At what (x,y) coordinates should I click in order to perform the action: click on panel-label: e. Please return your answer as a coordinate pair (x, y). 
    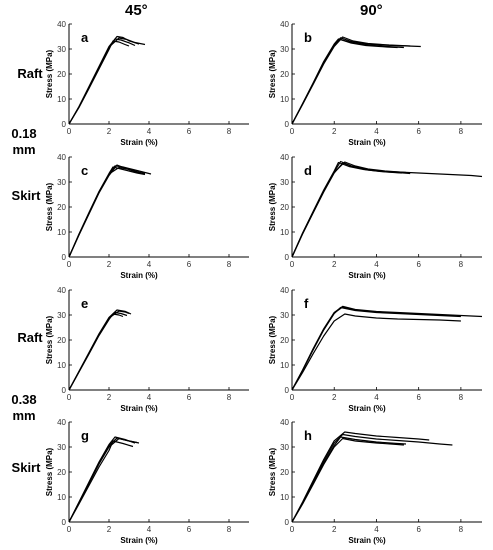
    Looking at the image, I should click on (84, 303).